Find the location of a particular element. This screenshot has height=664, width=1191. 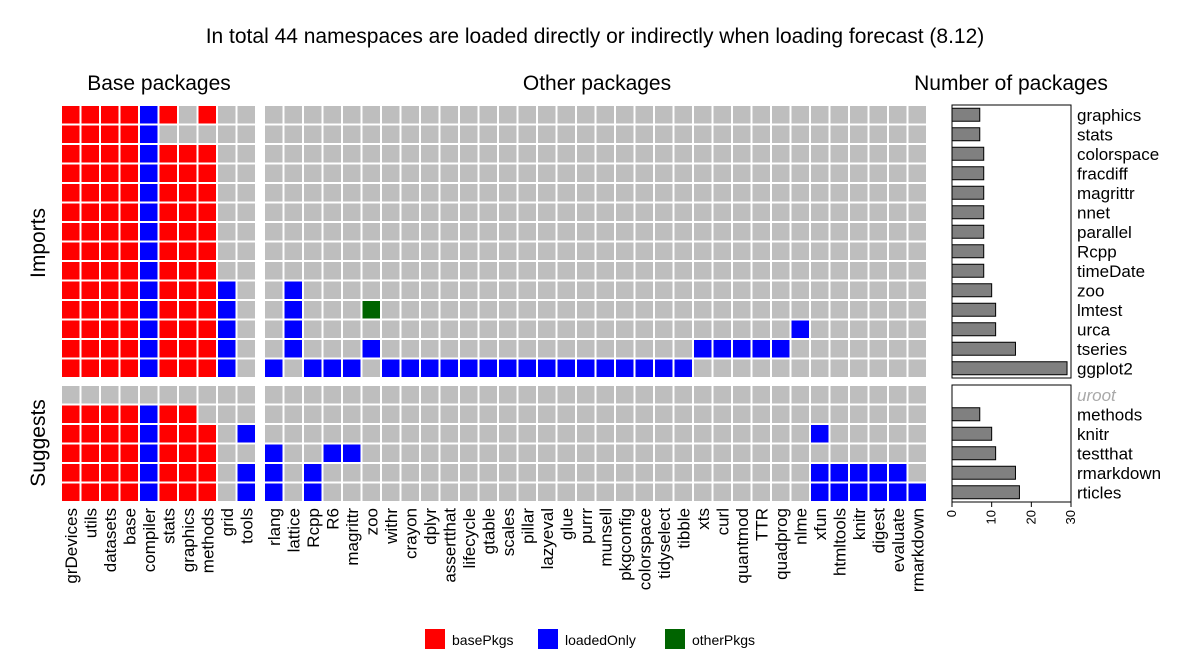

other-imports-cell-parallel-lazyeval is located at coordinates (547, 232).